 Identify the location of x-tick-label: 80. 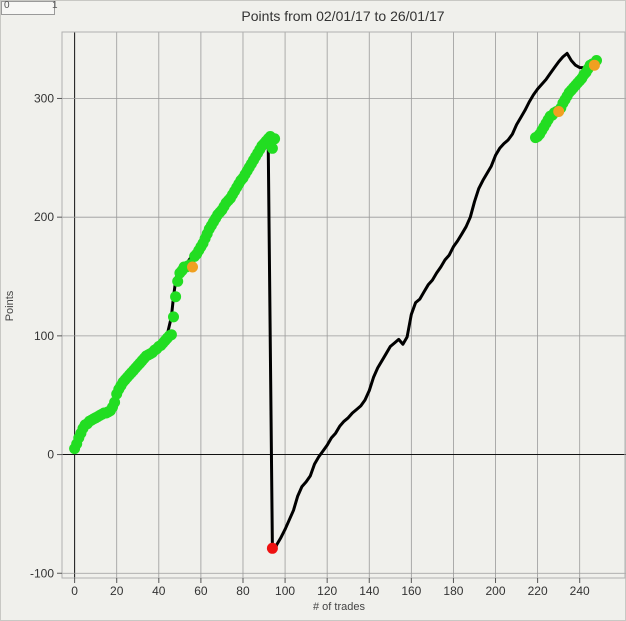
(243, 591).